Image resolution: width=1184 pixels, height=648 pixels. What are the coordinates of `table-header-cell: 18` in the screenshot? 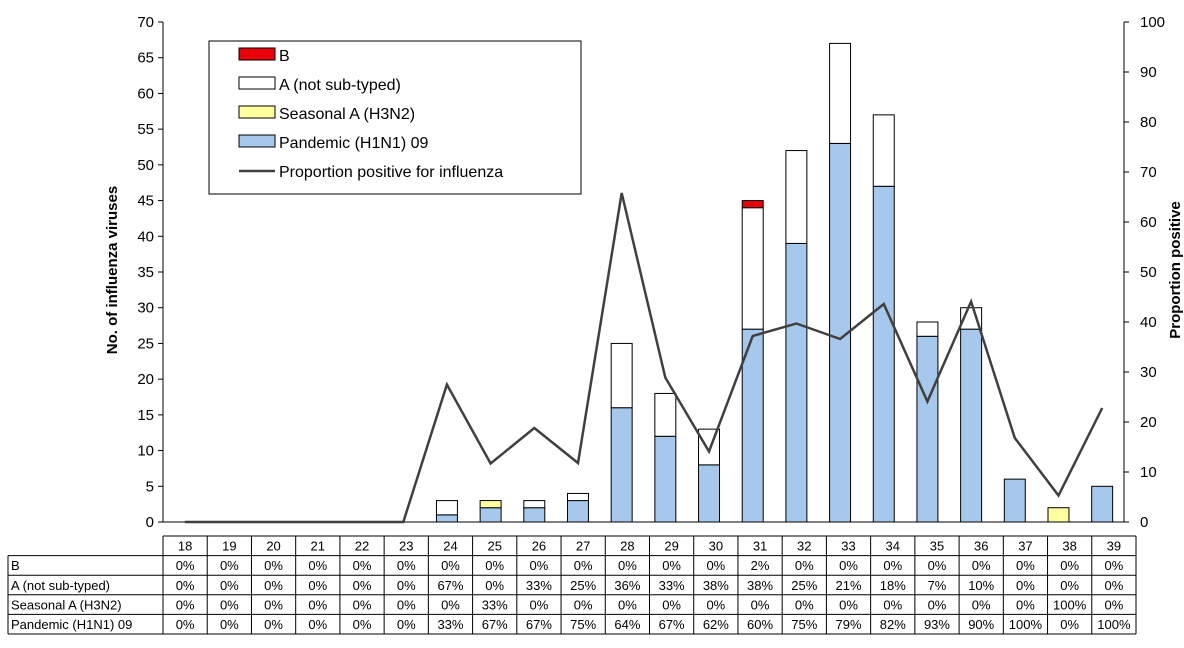 It's located at (185, 546).